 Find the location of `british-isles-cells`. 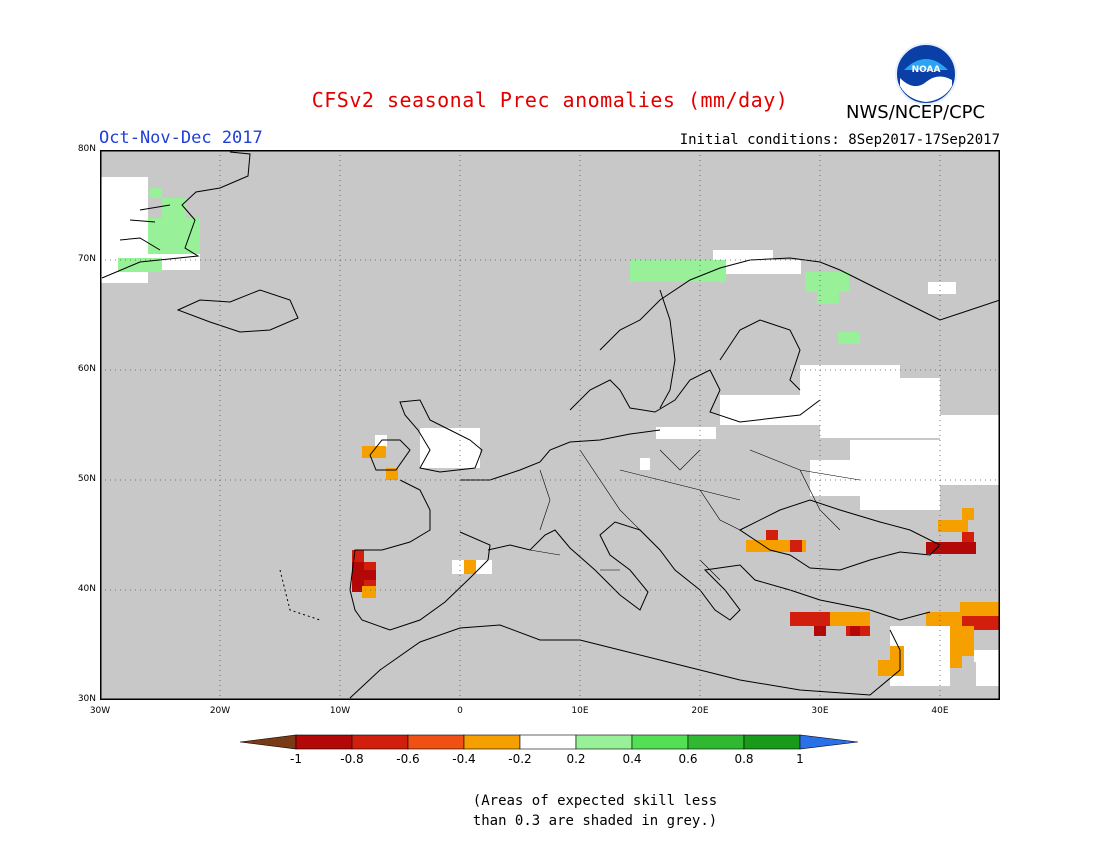

british-isles-cells is located at coordinates (421, 454).